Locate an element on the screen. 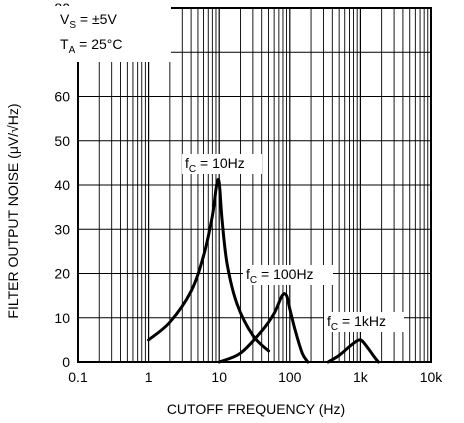 This screenshot has height=423, width=464. y-tick-label: 20 is located at coordinates (62, 274).